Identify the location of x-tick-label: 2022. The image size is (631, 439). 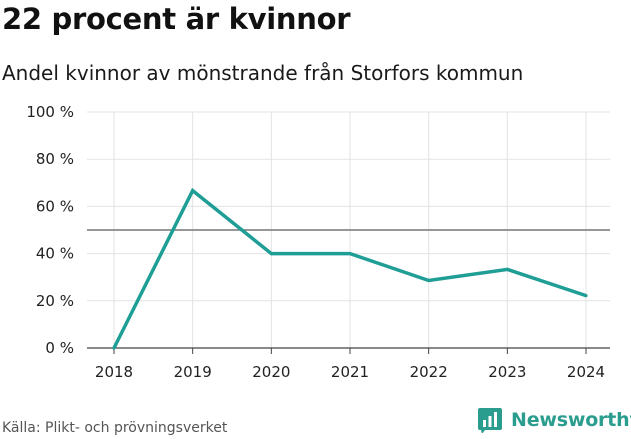
(429, 372).